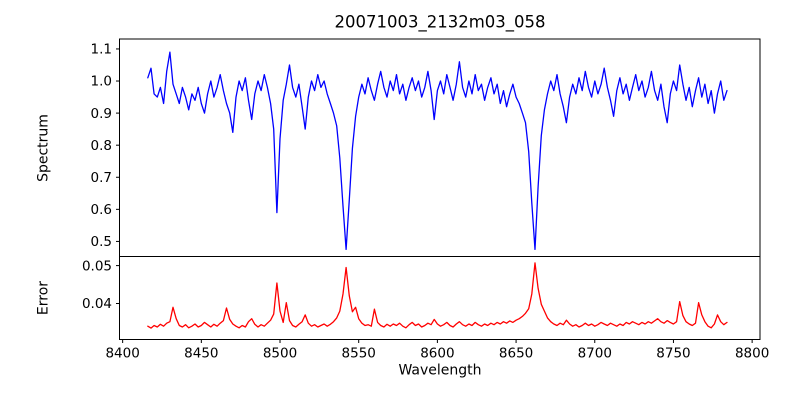 The height and width of the screenshot is (400, 800). I want to click on plot-title: 20071003_2132m03_058, so click(439, 23).